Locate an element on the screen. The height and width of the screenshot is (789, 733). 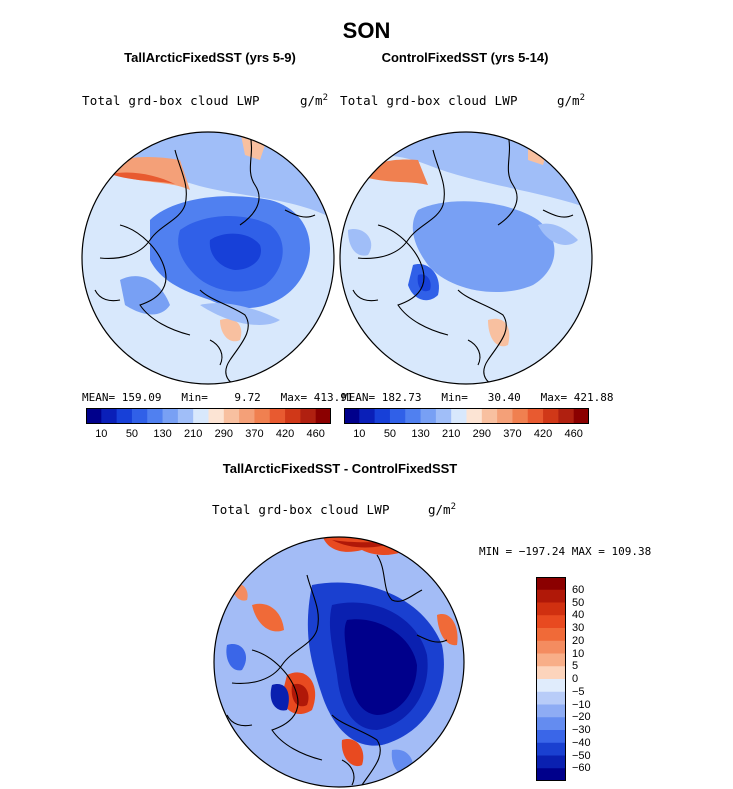
difference-colorbar-ticks: 60 50 40 30 20 10 5 0 −5 −10 −20 −30 −40 −50 −60 is located at coordinates (592, 679).